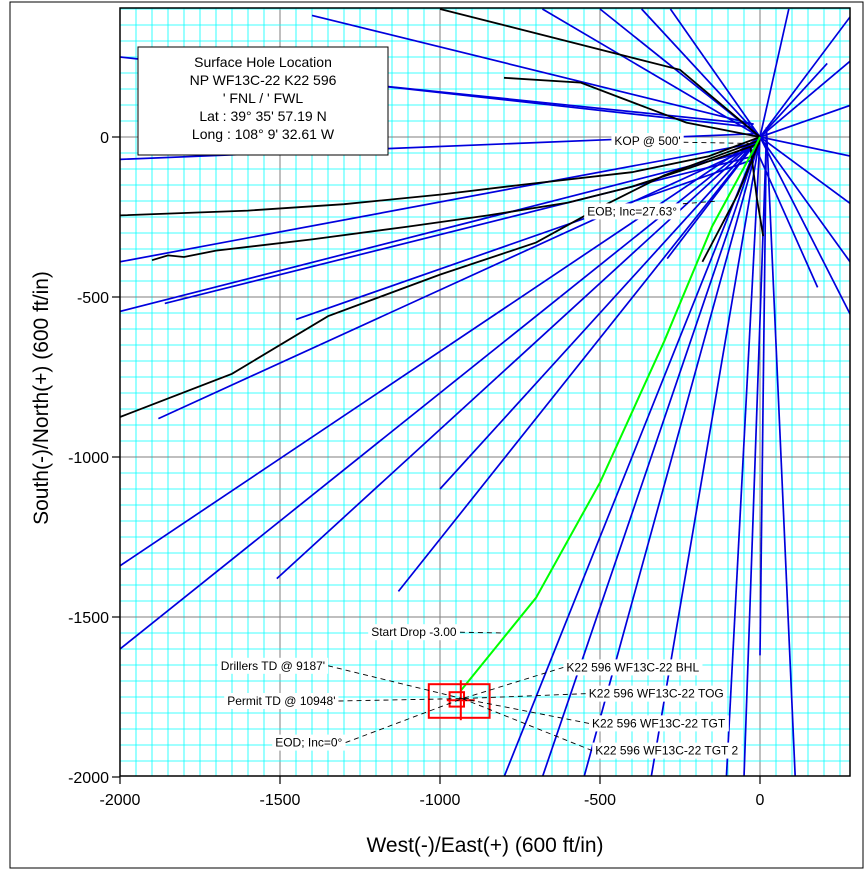 This screenshot has height=876, width=866. I want to click on y-tick-label: -1000, so click(88, 458).